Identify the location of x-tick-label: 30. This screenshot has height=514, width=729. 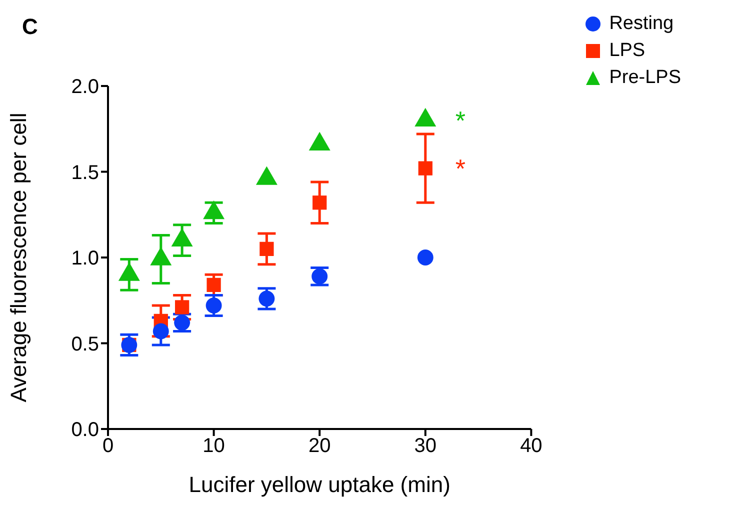
(425, 446).